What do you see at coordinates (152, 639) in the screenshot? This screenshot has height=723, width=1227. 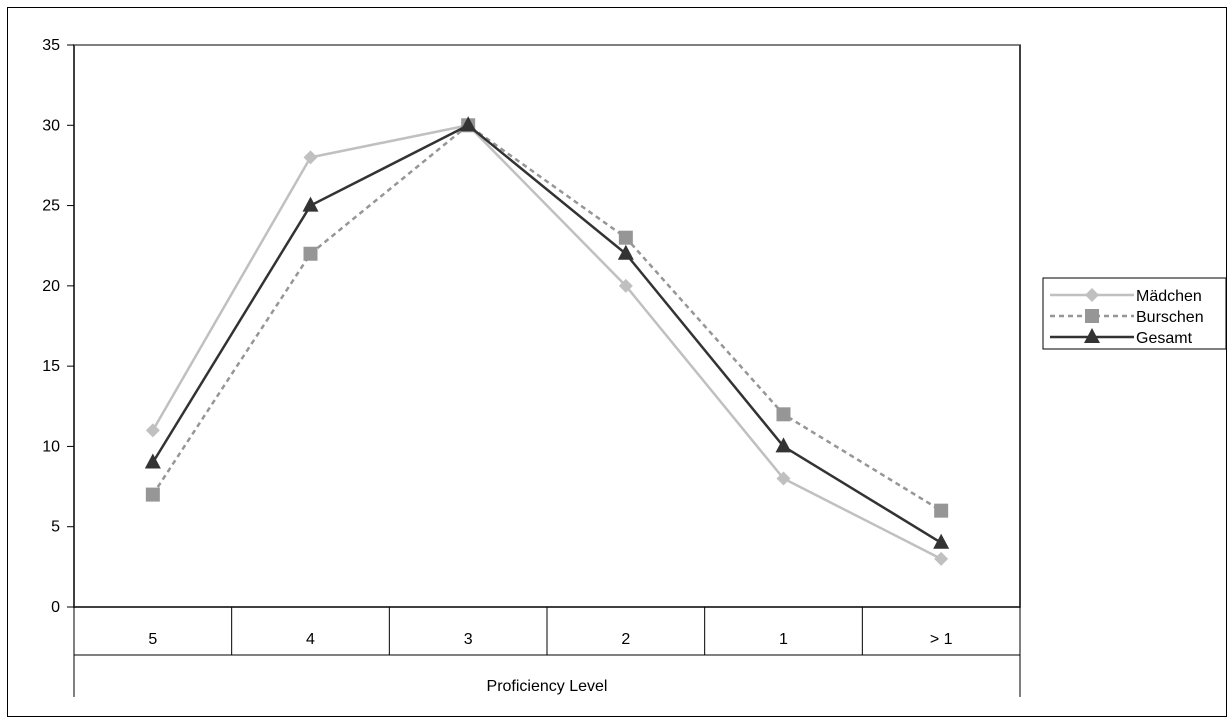 I see `x-tick-label: 5` at bounding box center [152, 639].